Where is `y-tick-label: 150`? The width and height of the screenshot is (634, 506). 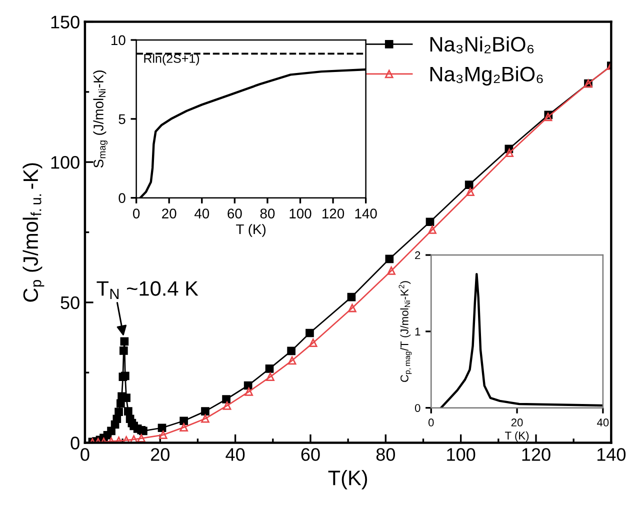
y-tick-label: 150 is located at coordinates (65, 22).